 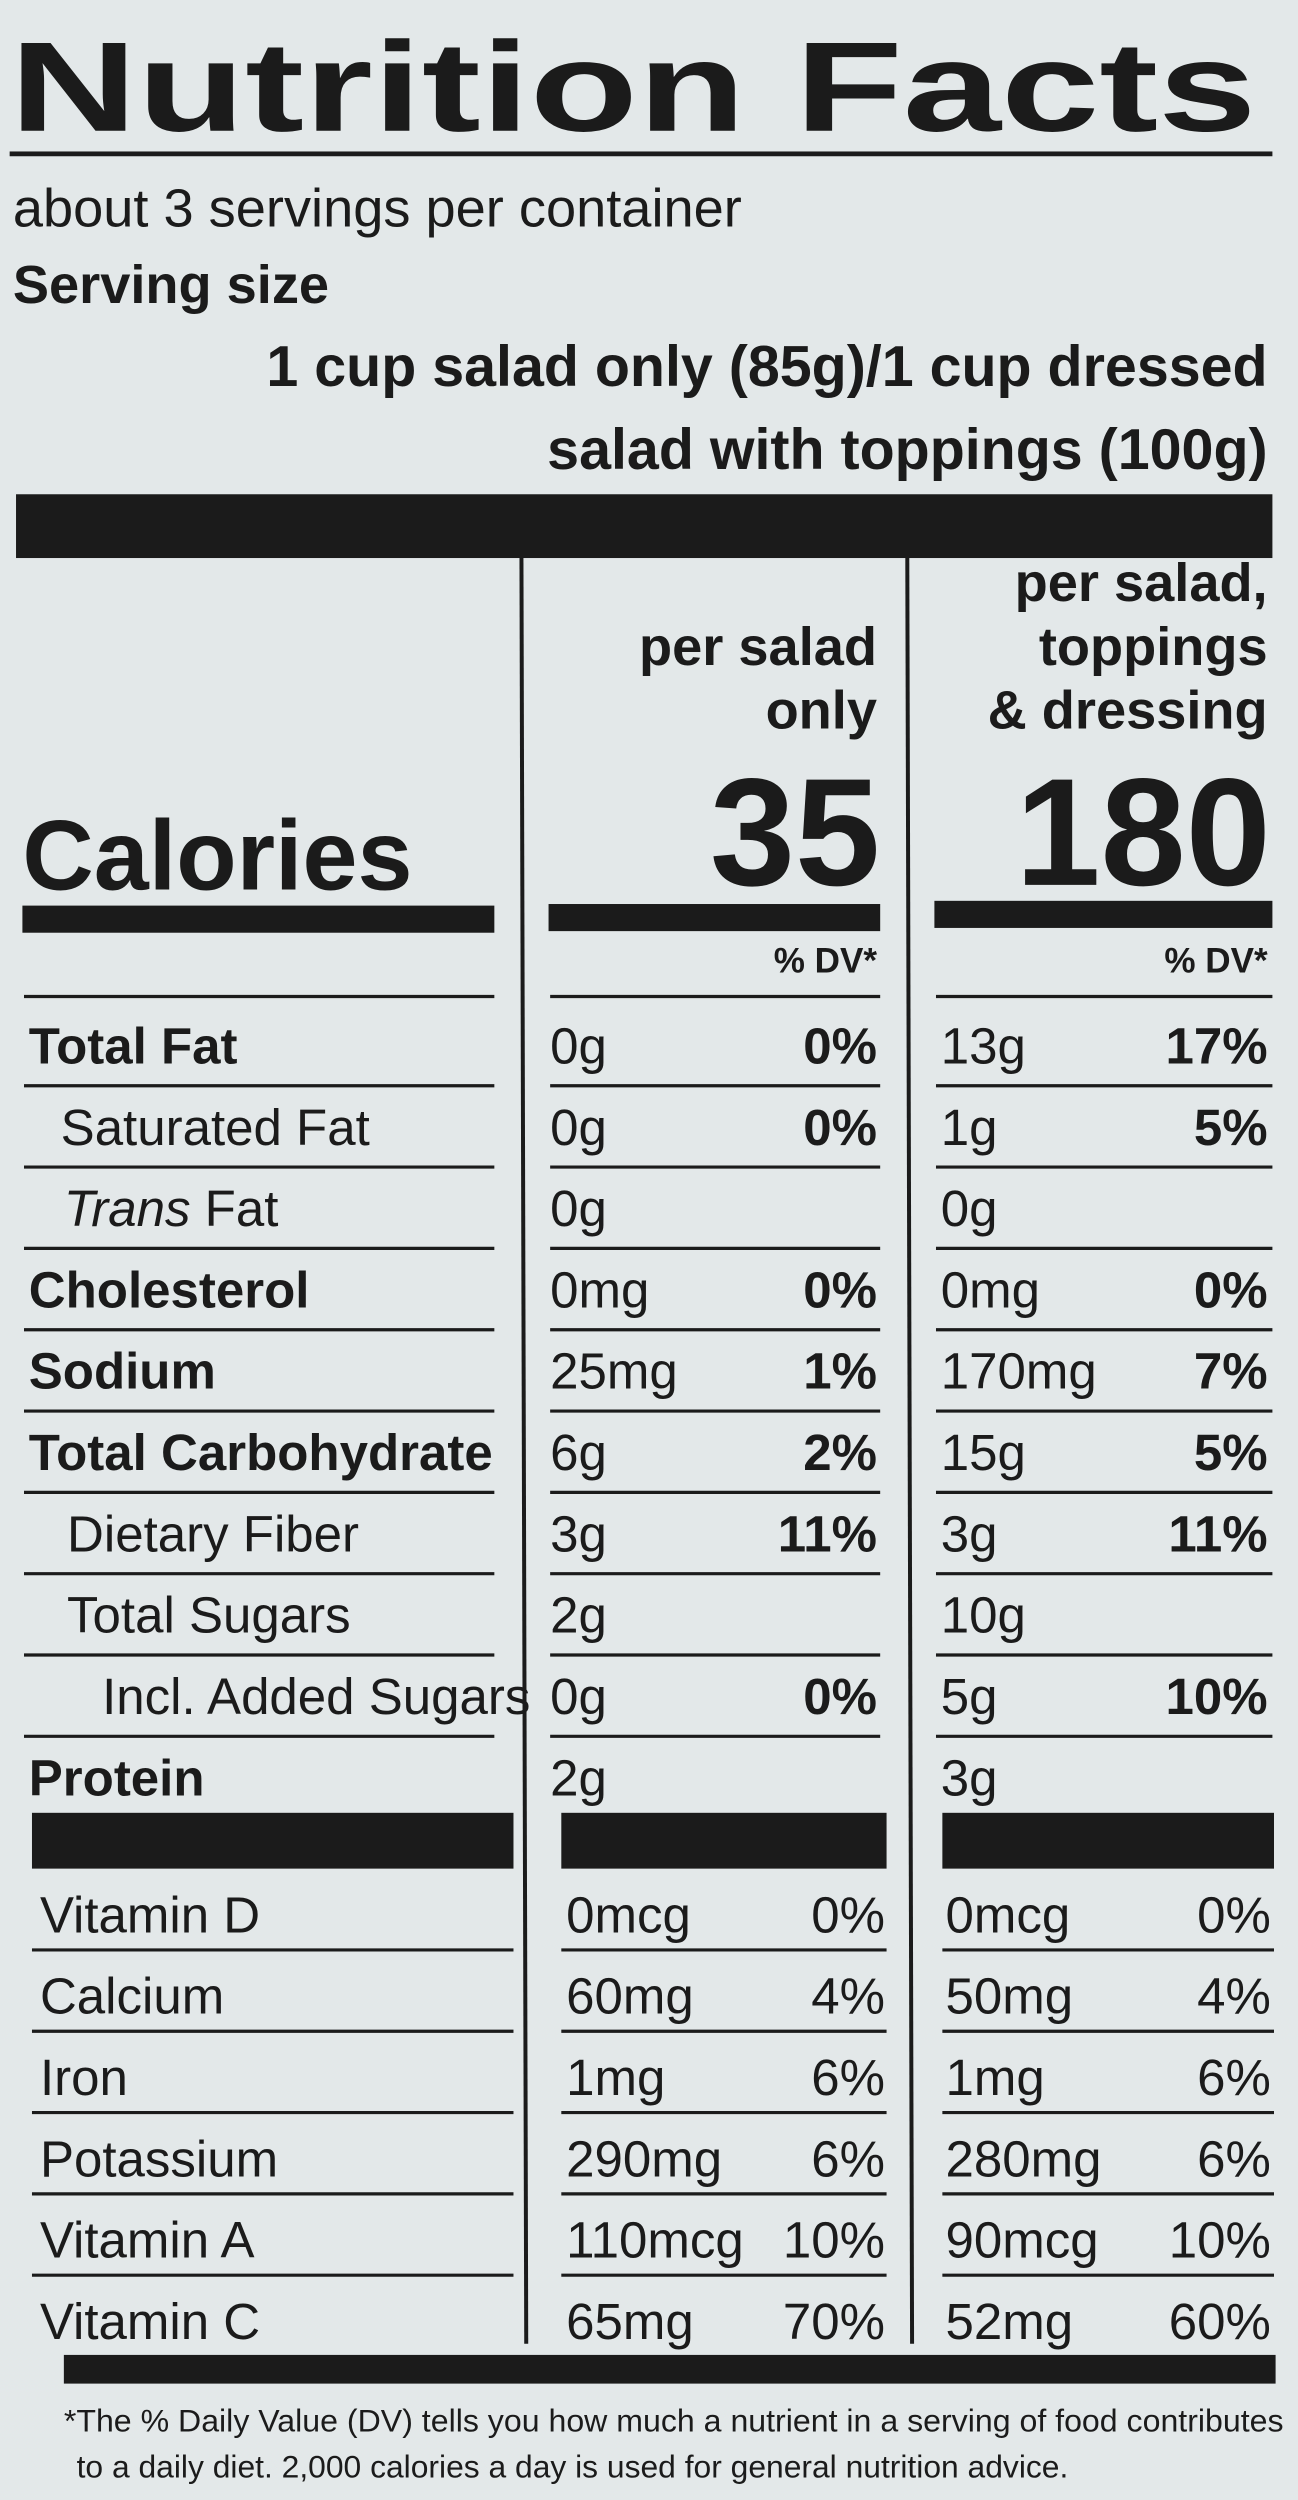 What do you see at coordinates (84, 2077) in the screenshot?
I see `vitamin-name: Iron` at bounding box center [84, 2077].